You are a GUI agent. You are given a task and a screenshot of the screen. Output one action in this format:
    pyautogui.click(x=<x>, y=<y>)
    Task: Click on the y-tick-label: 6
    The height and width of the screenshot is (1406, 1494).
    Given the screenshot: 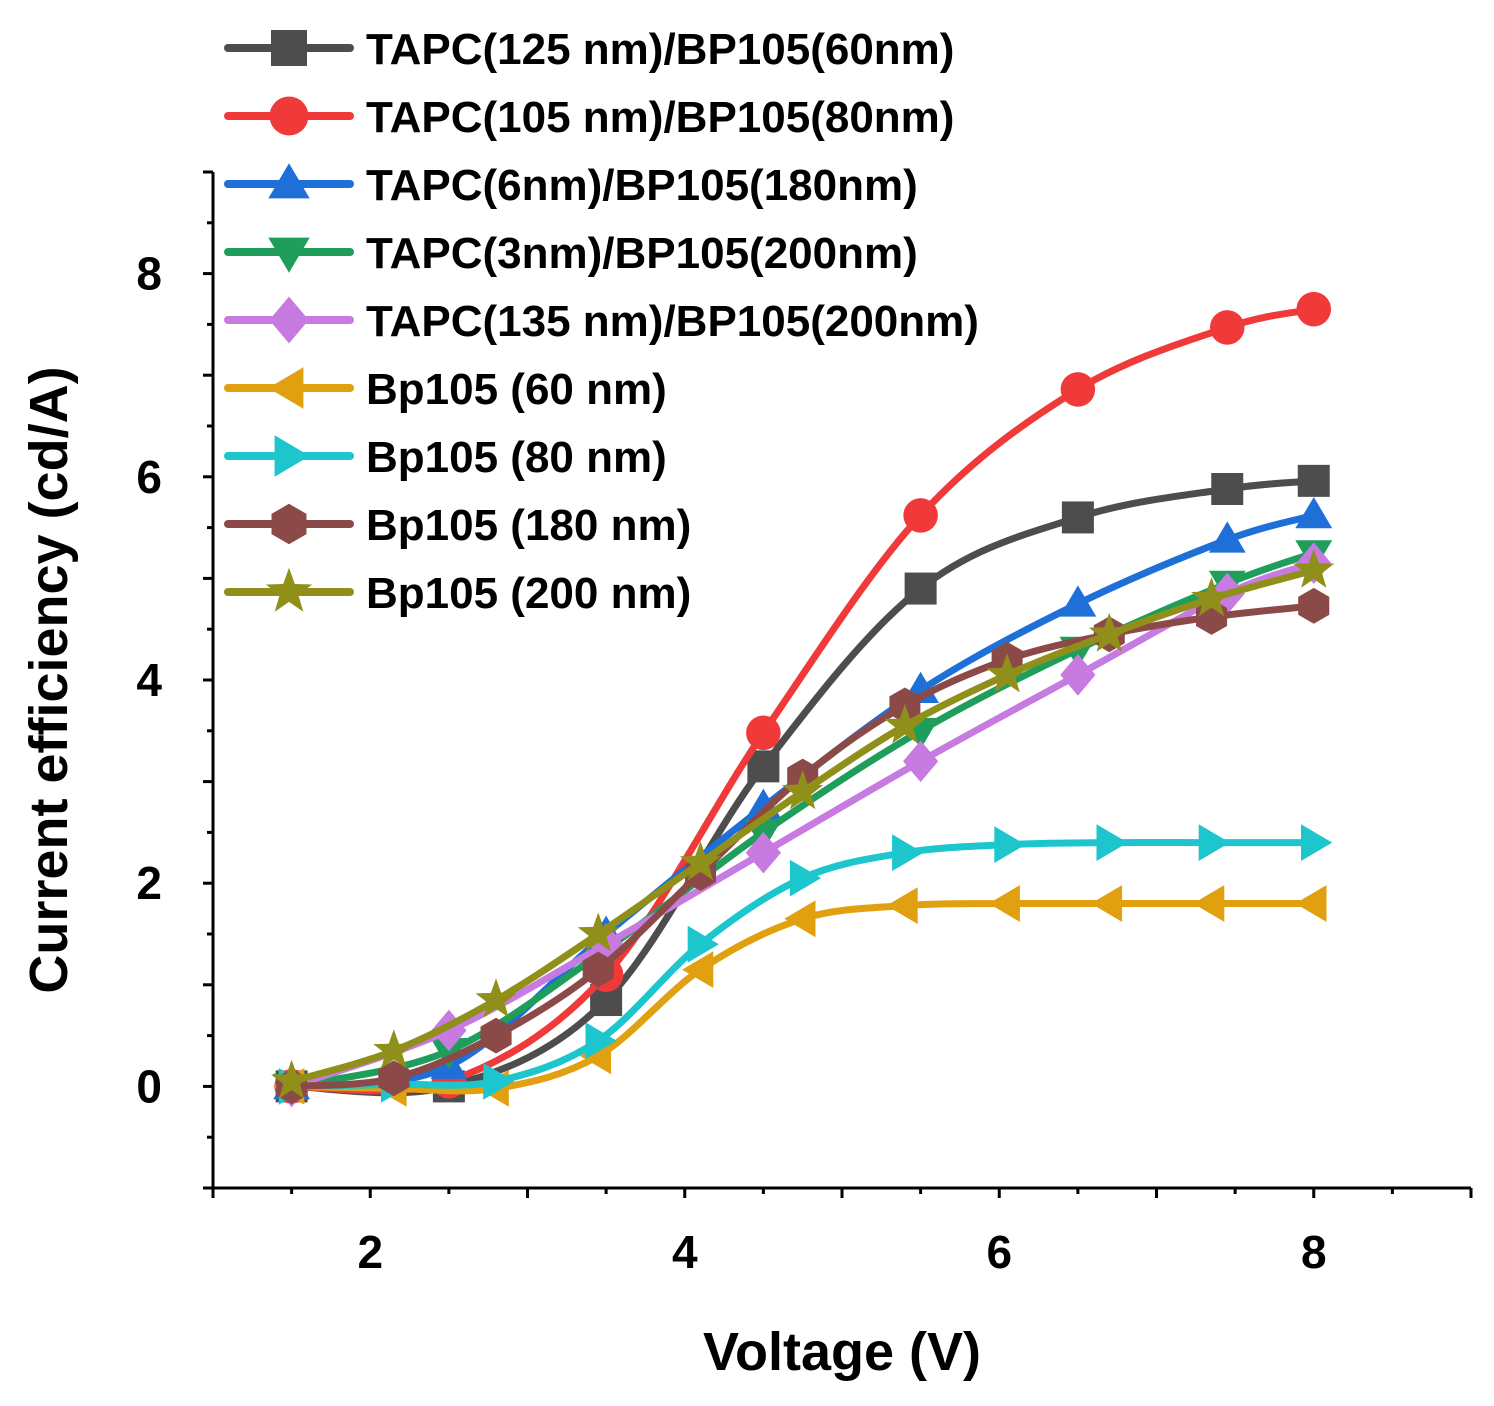 What is the action you would take?
    pyautogui.click(x=149, y=477)
    